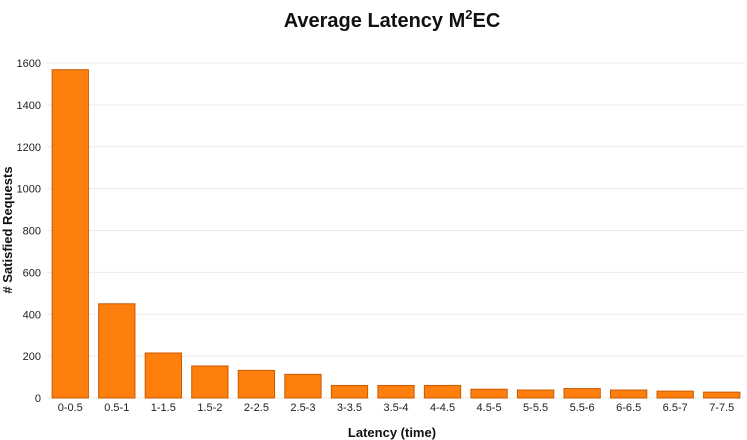 This screenshot has width=747, height=440. Describe the element at coordinates (117, 351) in the screenshot. I see `bar-0.5-1` at that location.